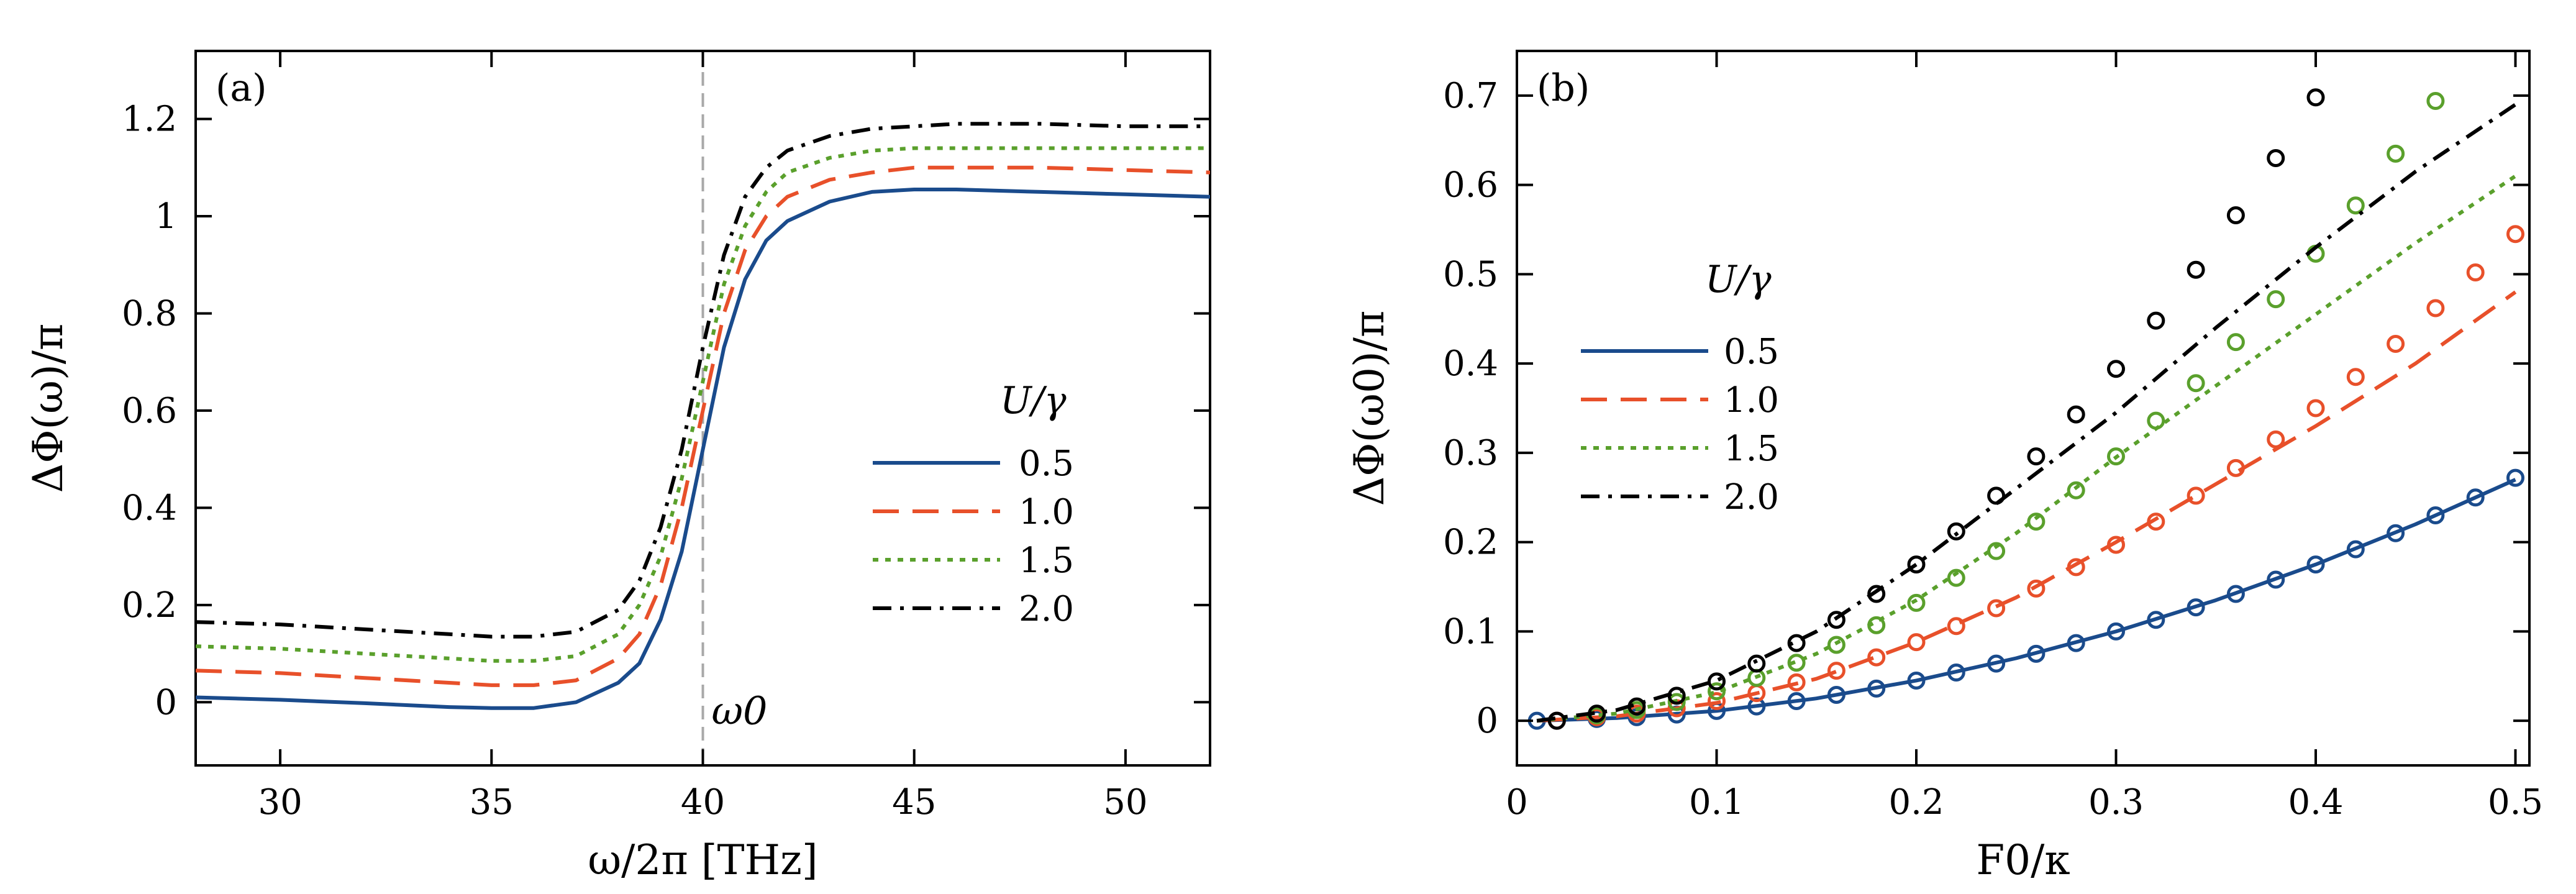  I want to click on y-tick-label-b: 0.3, so click(1470, 453).